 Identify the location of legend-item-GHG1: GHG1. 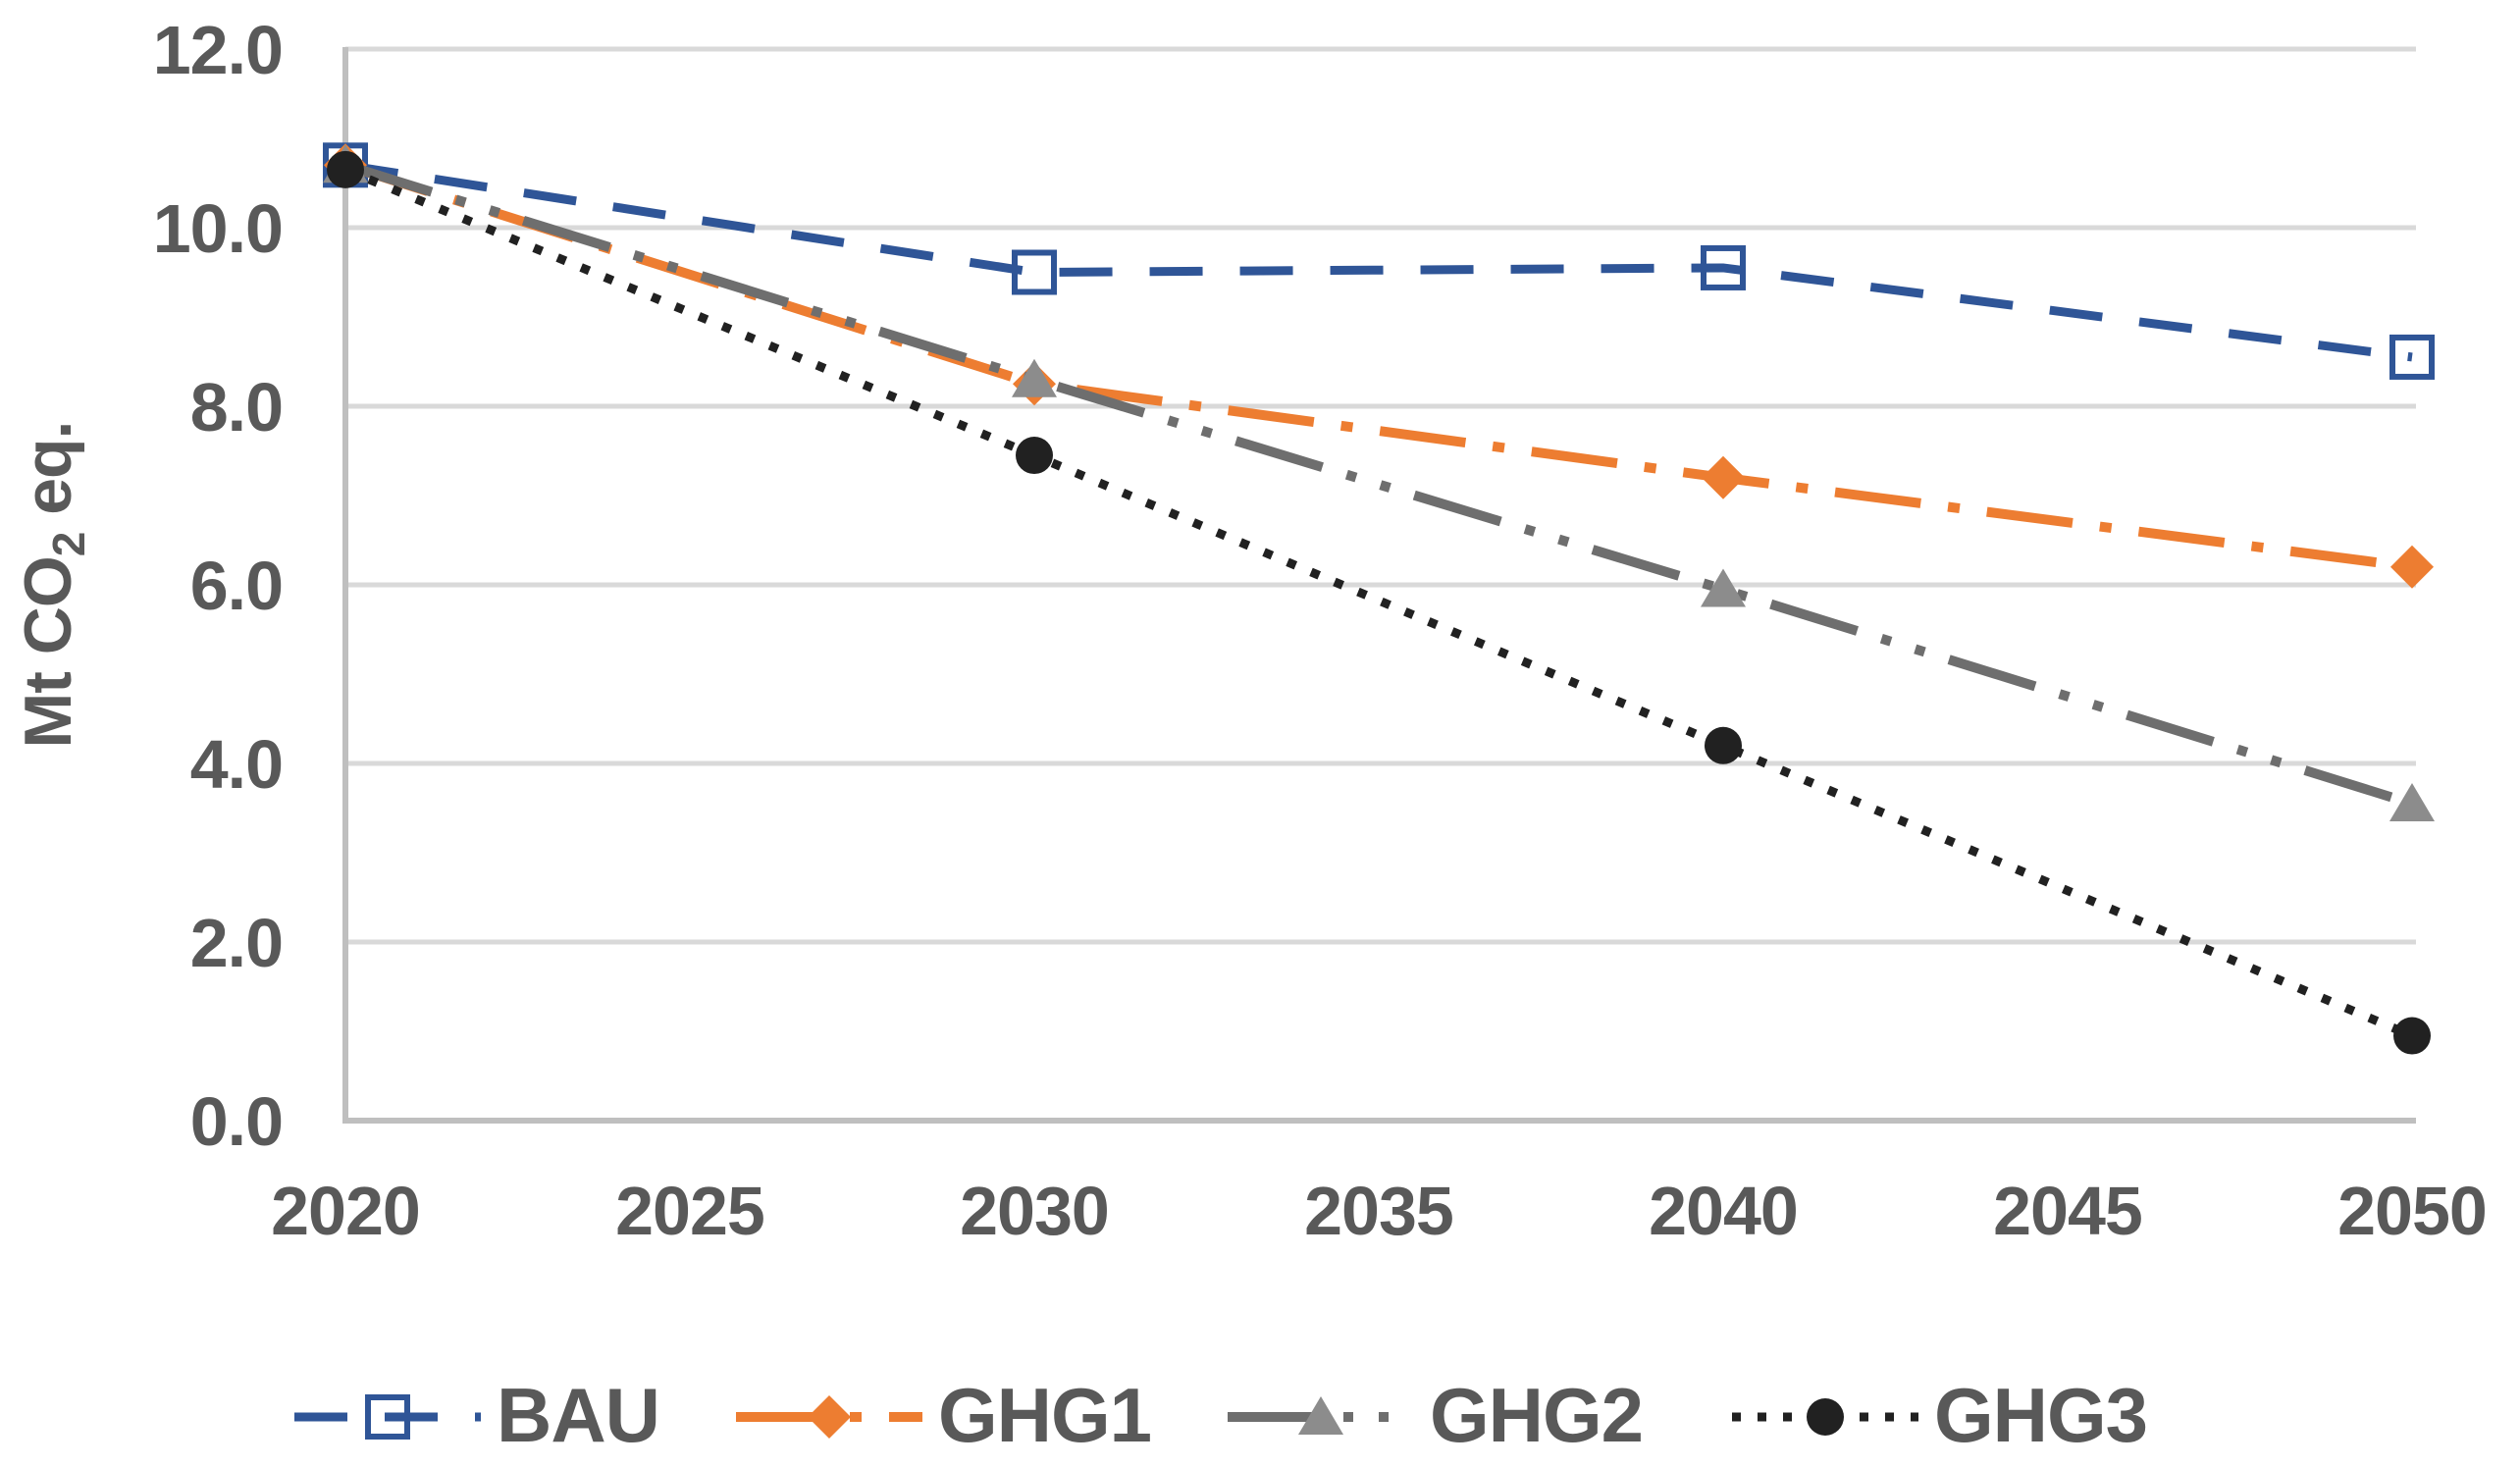
(944, 1415).